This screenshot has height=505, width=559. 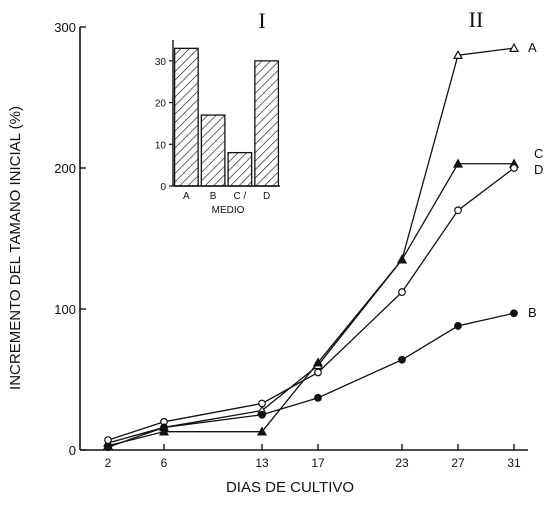 What do you see at coordinates (228, 210) in the screenshot?
I see `inset-x-axis-label: MEDIO` at bounding box center [228, 210].